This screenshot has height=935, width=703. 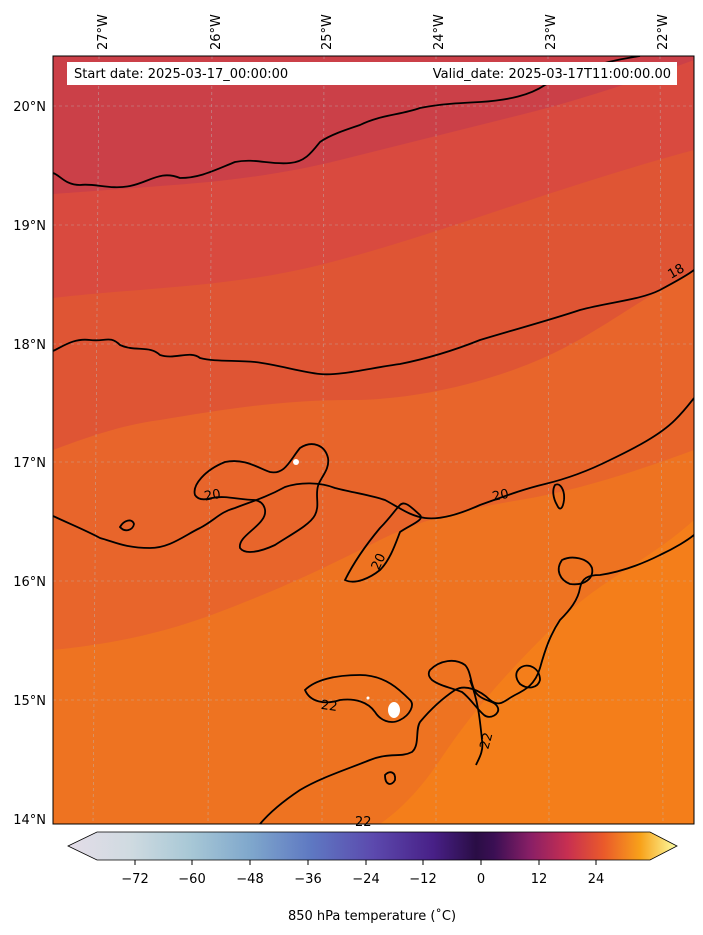 I want to click on lon-label: 23°W, so click(x=551, y=32).